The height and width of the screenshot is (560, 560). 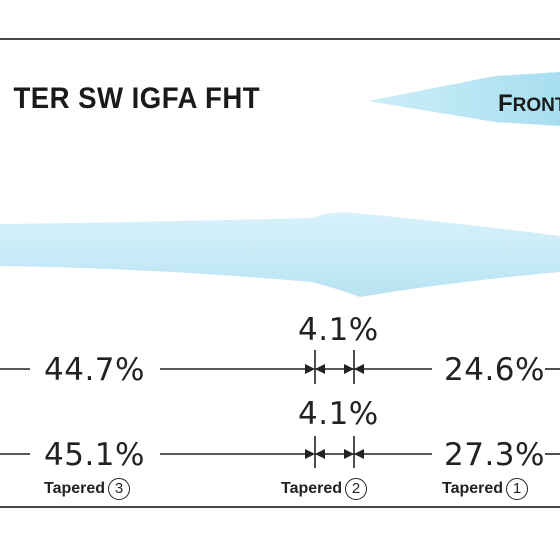 What do you see at coordinates (280, 452) in the screenshot?
I see `row2-dimension-lines` at bounding box center [280, 452].